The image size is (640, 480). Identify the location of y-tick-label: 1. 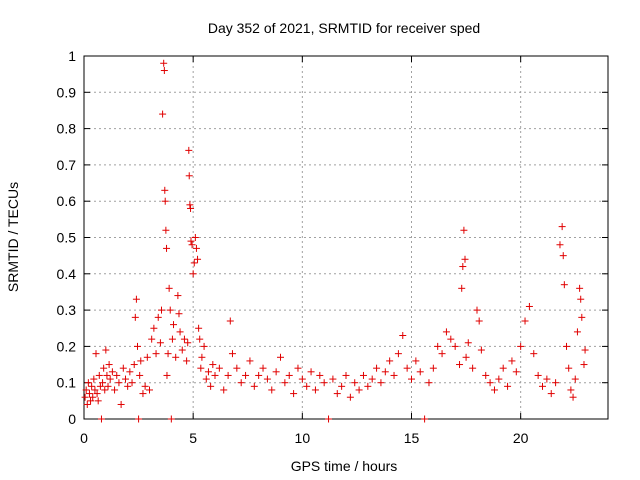
(72, 56).